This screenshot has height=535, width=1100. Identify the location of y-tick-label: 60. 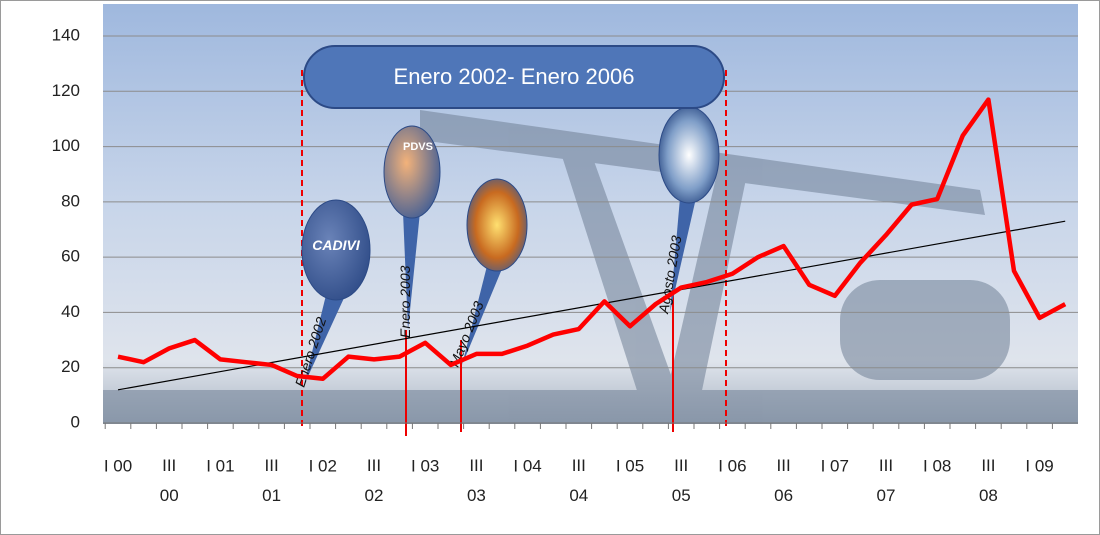
(70, 256).